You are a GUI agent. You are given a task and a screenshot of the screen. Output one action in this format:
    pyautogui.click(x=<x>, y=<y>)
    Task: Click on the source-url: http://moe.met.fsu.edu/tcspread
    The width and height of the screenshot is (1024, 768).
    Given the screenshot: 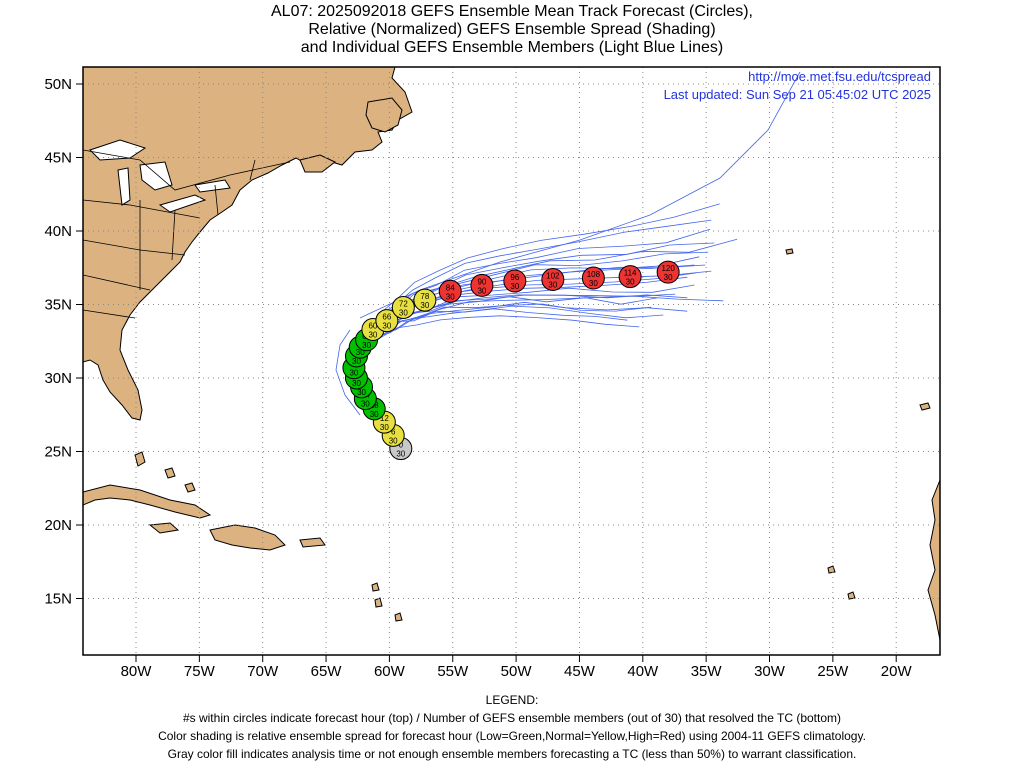 What is the action you would take?
    pyautogui.click(x=839, y=76)
    